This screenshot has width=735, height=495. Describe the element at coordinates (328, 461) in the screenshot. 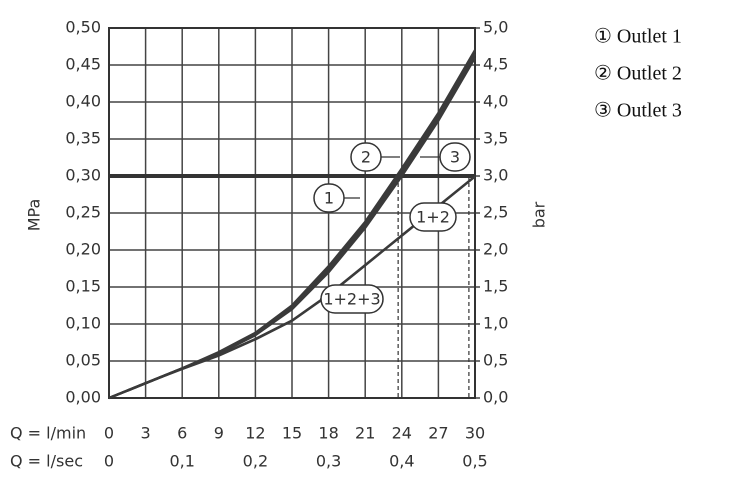

I see `x2-tick-label: 0,3` at that location.